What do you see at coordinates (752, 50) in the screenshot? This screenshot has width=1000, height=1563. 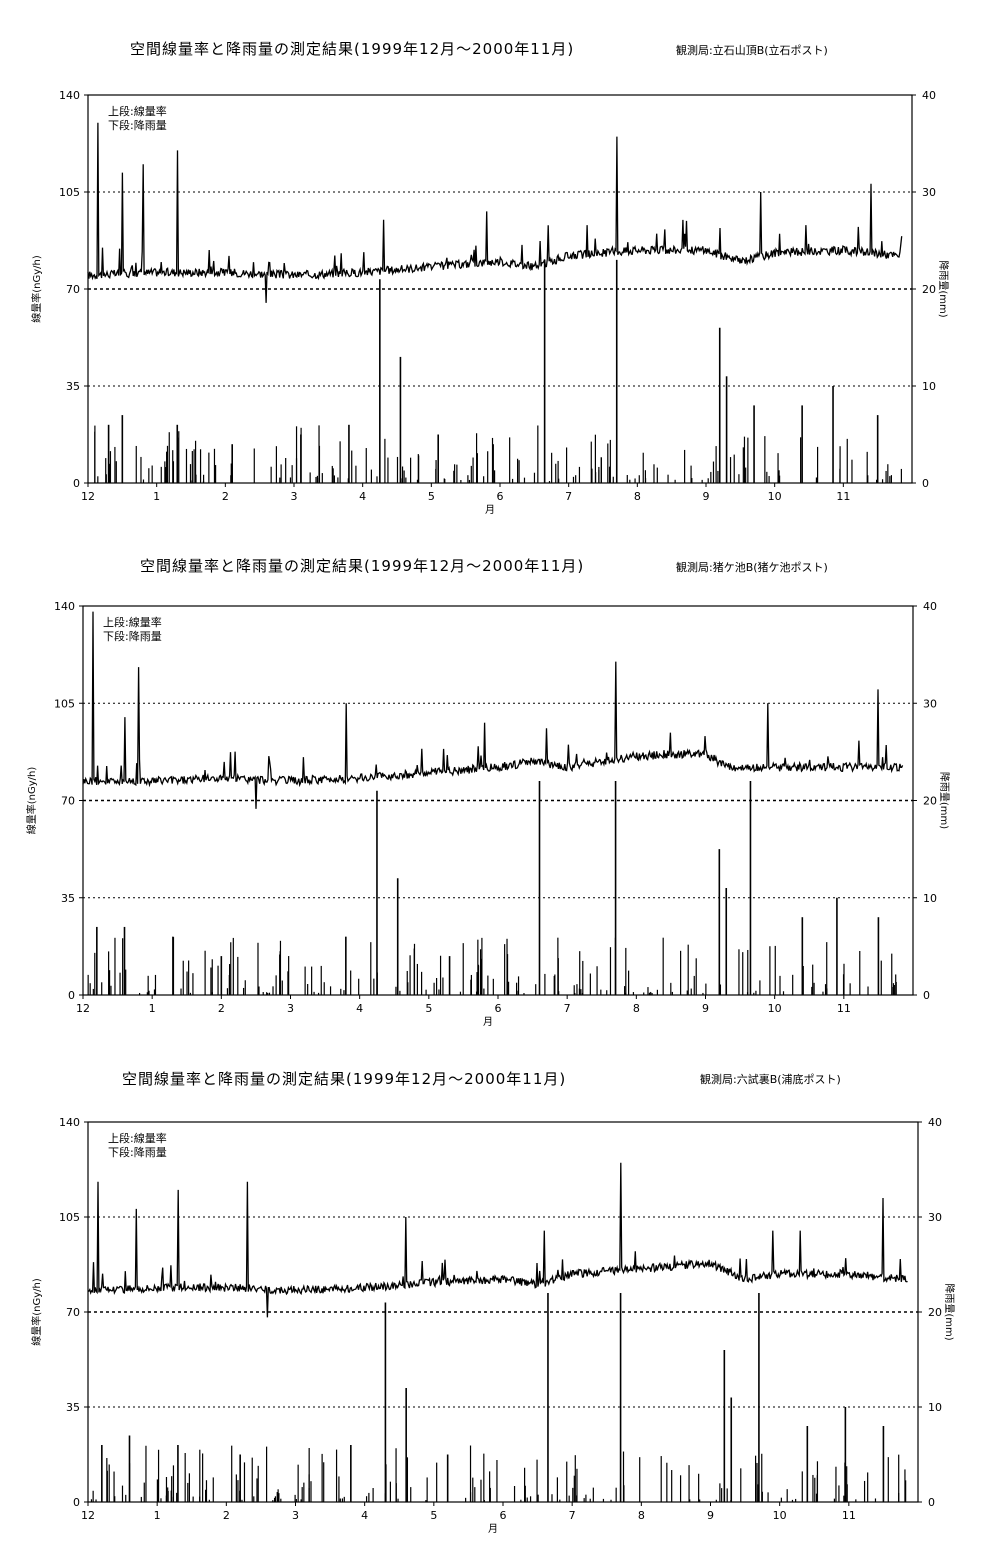 I see `station-label: 観測局:立石山頂B(立石ポスト)` at bounding box center [752, 50].